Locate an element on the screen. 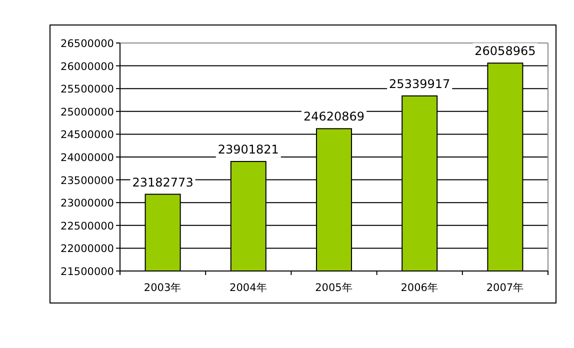  data-label: 24620869 is located at coordinates (334, 117).